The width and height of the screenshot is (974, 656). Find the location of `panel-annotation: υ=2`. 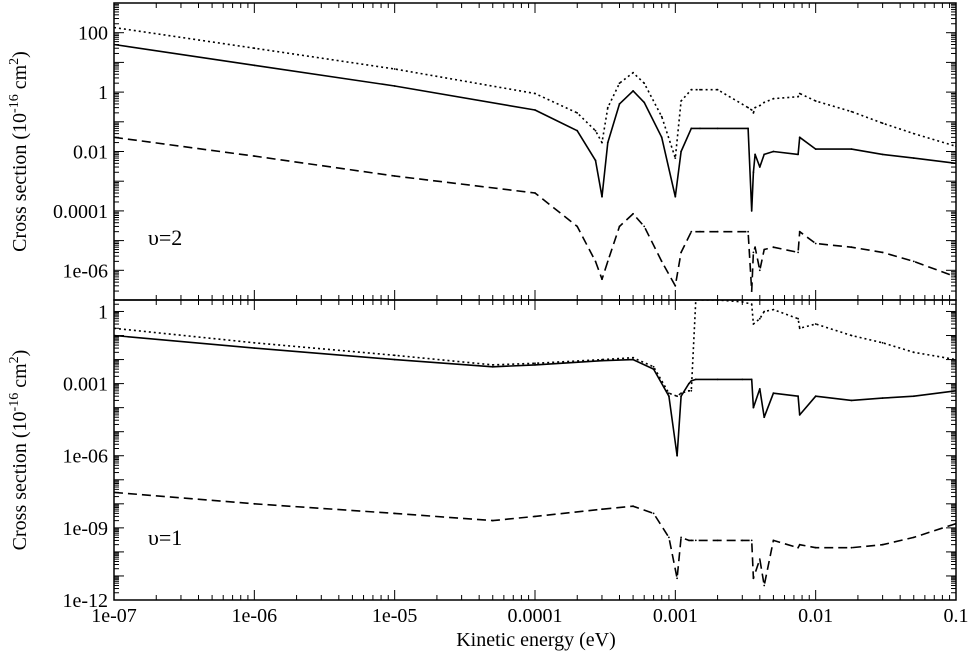

panel-annotation: υ=2 is located at coordinates (165, 237).